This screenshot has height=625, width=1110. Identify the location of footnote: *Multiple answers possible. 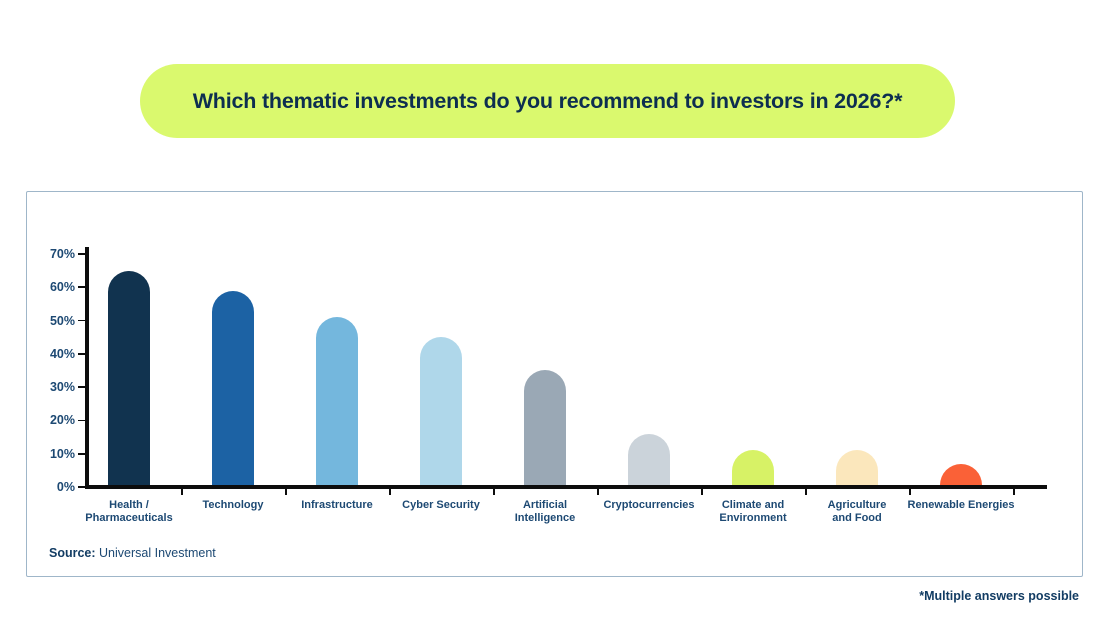
(999, 596).